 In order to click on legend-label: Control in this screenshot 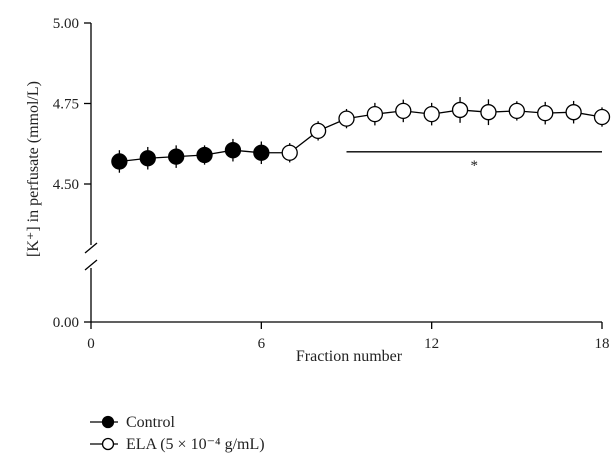, I will do `click(150, 422)`.